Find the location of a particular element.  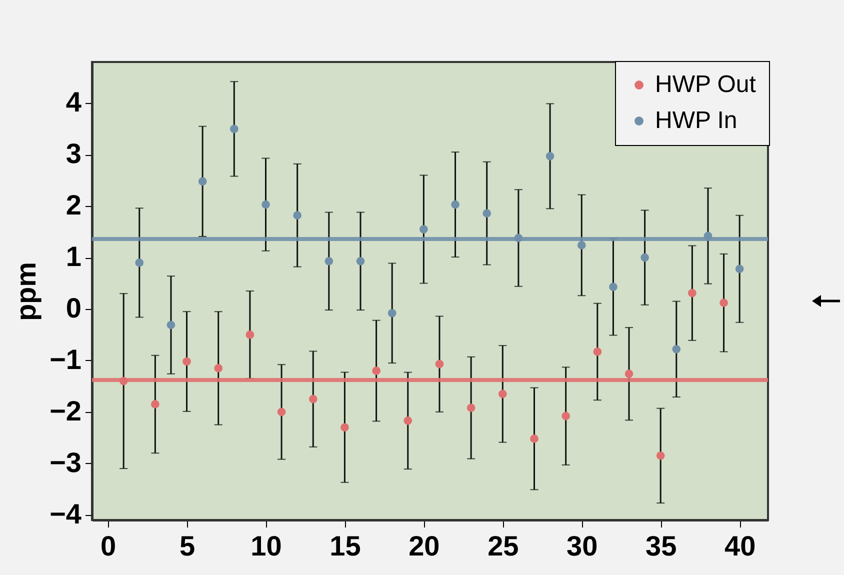

x-tick-label: 35 is located at coordinates (661, 546).